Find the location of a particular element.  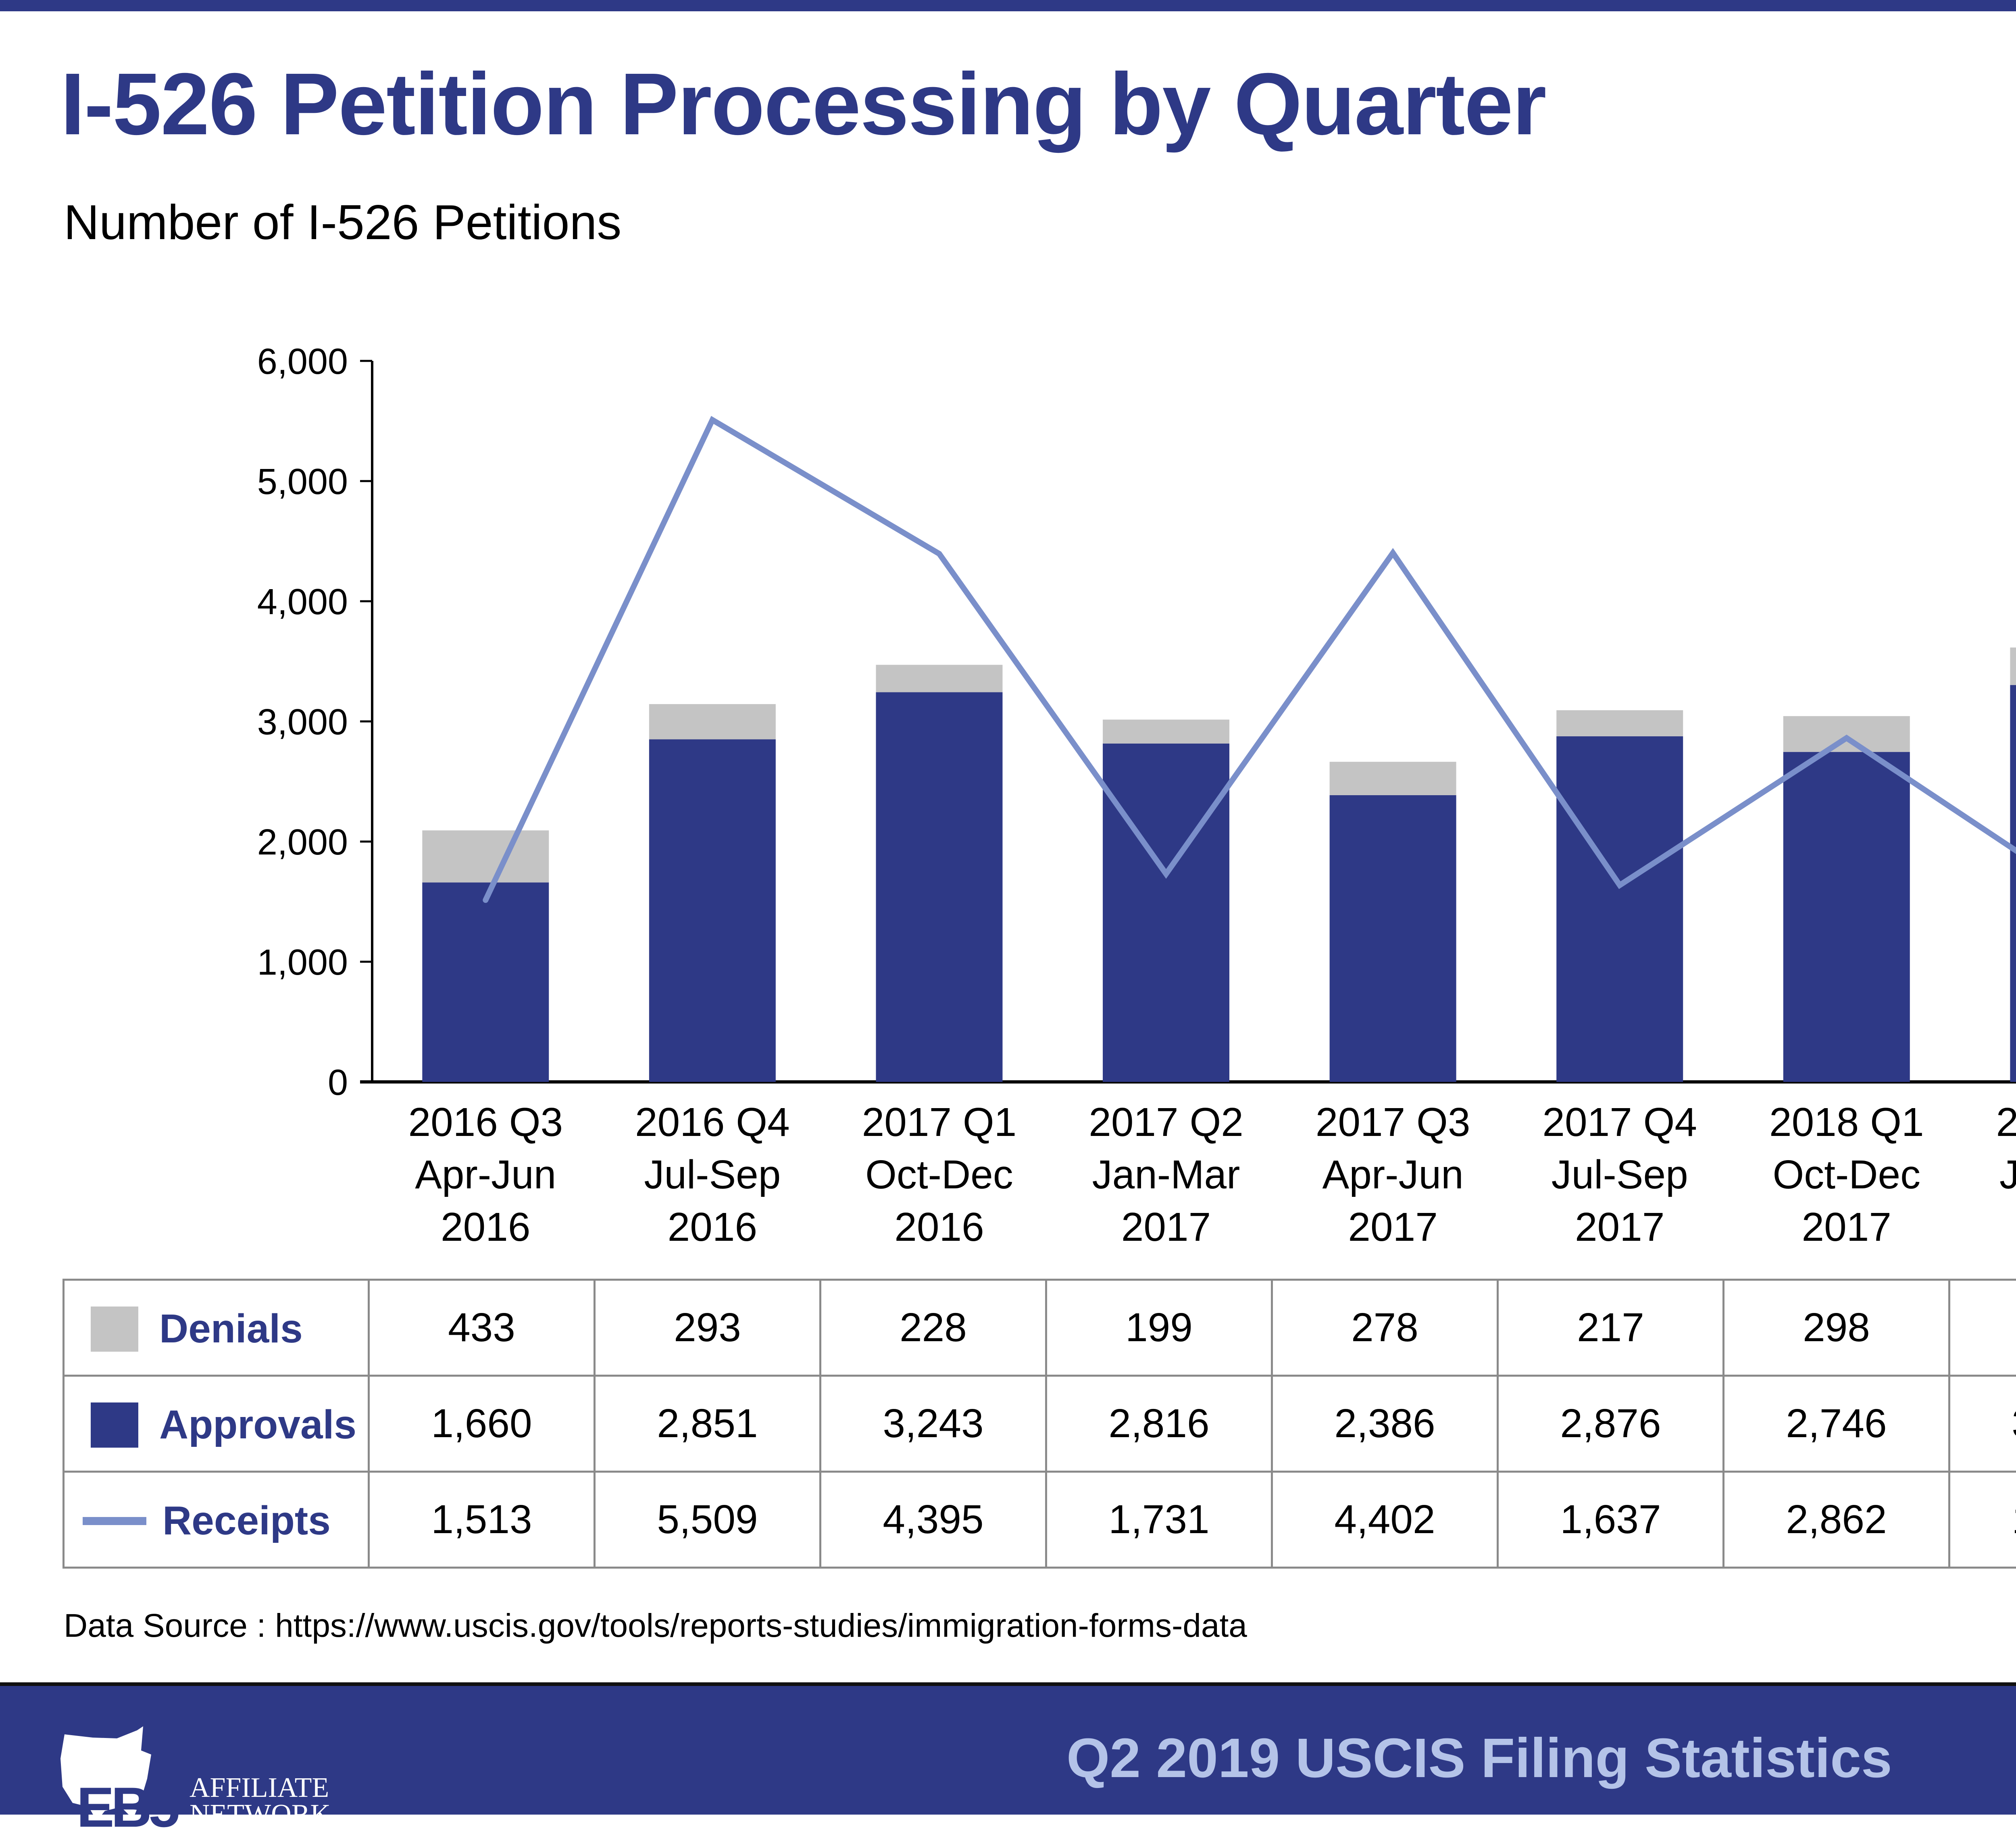

x-tick-label: 2016 Q3 is located at coordinates (486, 1122).